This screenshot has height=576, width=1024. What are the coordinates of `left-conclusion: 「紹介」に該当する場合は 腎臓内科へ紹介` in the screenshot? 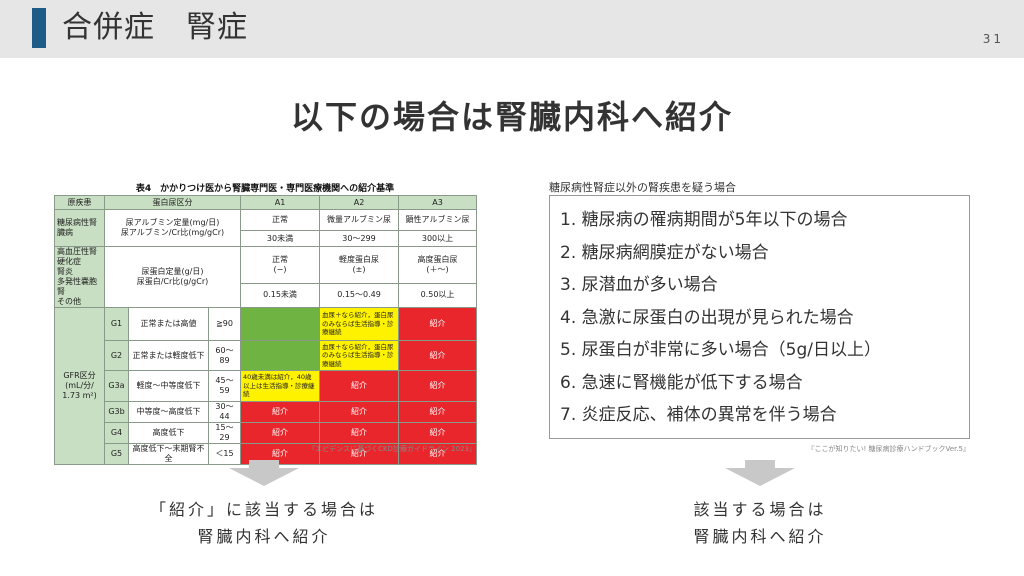 It's located at (264, 523).